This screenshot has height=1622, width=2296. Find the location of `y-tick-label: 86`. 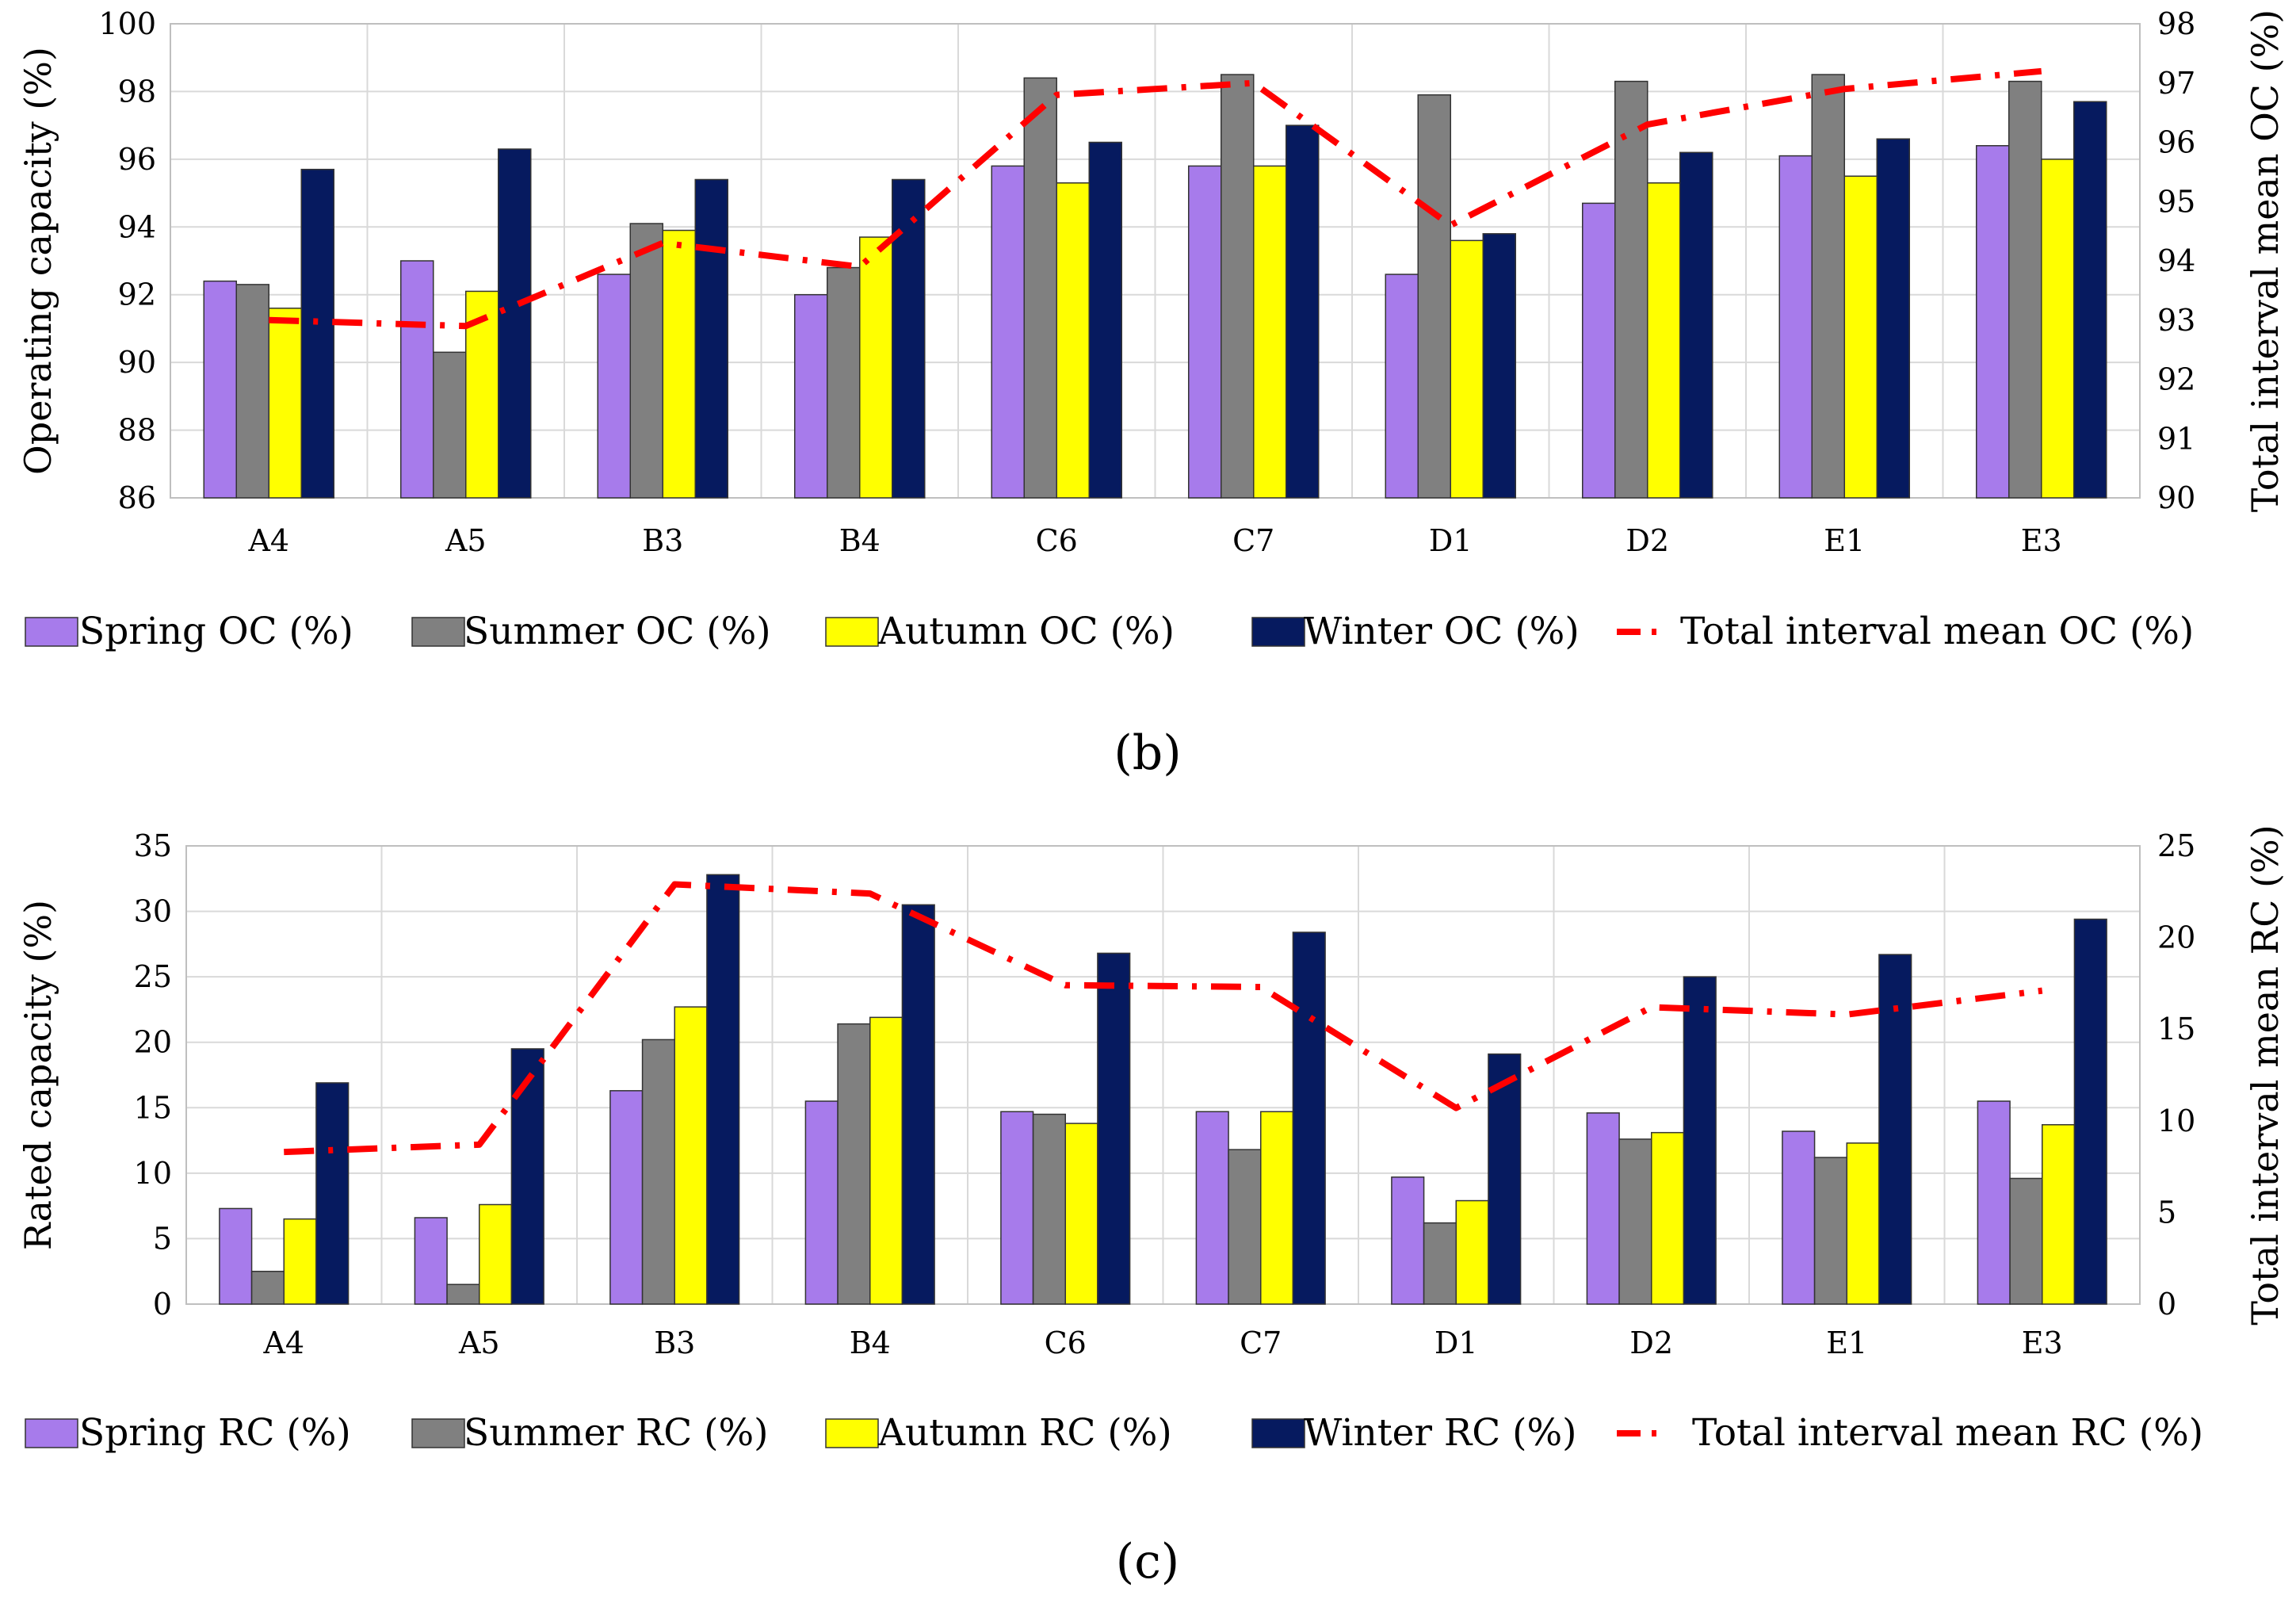

y-tick-label: 86 is located at coordinates (137, 497).